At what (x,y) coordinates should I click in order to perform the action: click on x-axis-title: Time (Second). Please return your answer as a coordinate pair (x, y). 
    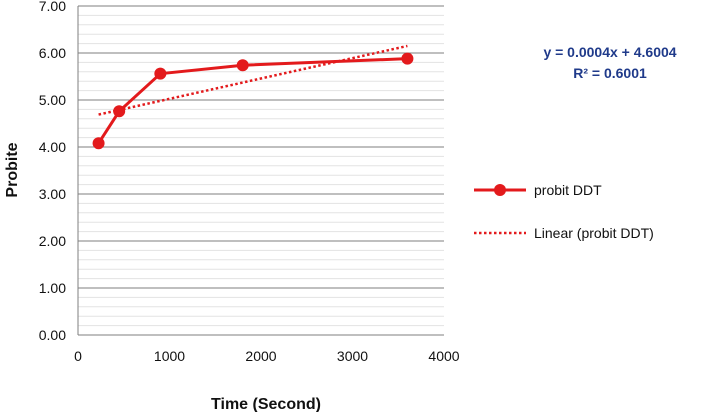
    Looking at the image, I should click on (266, 404).